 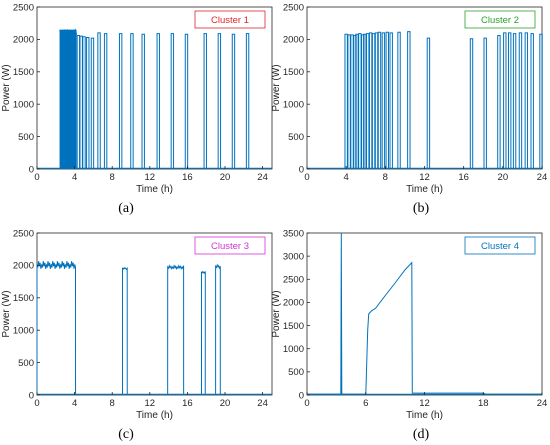 I want to click on x-tick-label: 6, so click(x=365, y=403).